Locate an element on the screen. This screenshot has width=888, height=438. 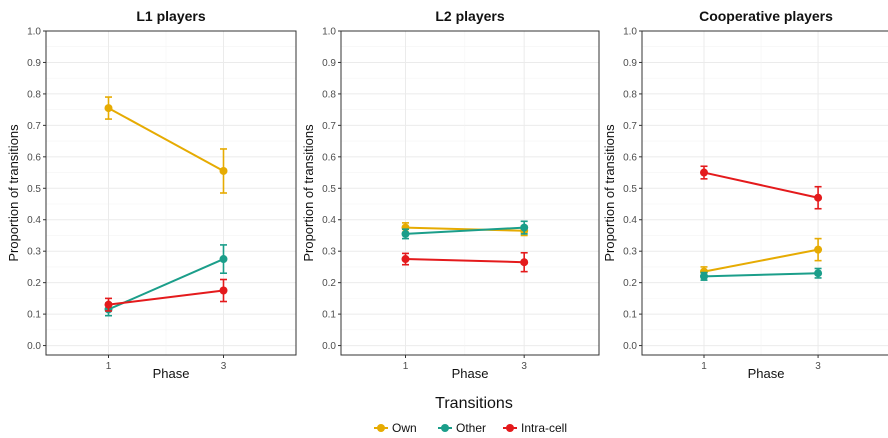
legend-label: Other is located at coordinates (471, 428).